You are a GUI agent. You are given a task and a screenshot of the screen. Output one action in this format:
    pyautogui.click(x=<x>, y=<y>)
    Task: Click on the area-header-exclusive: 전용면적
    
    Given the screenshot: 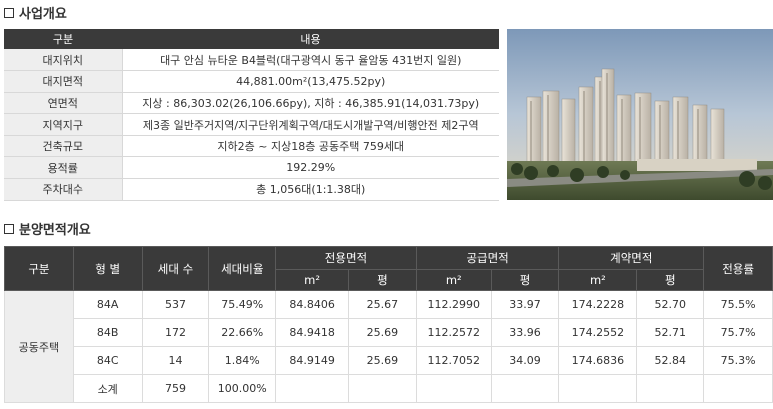 What is the action you would take?
    pyautogui.click(x=346, y=258)
    